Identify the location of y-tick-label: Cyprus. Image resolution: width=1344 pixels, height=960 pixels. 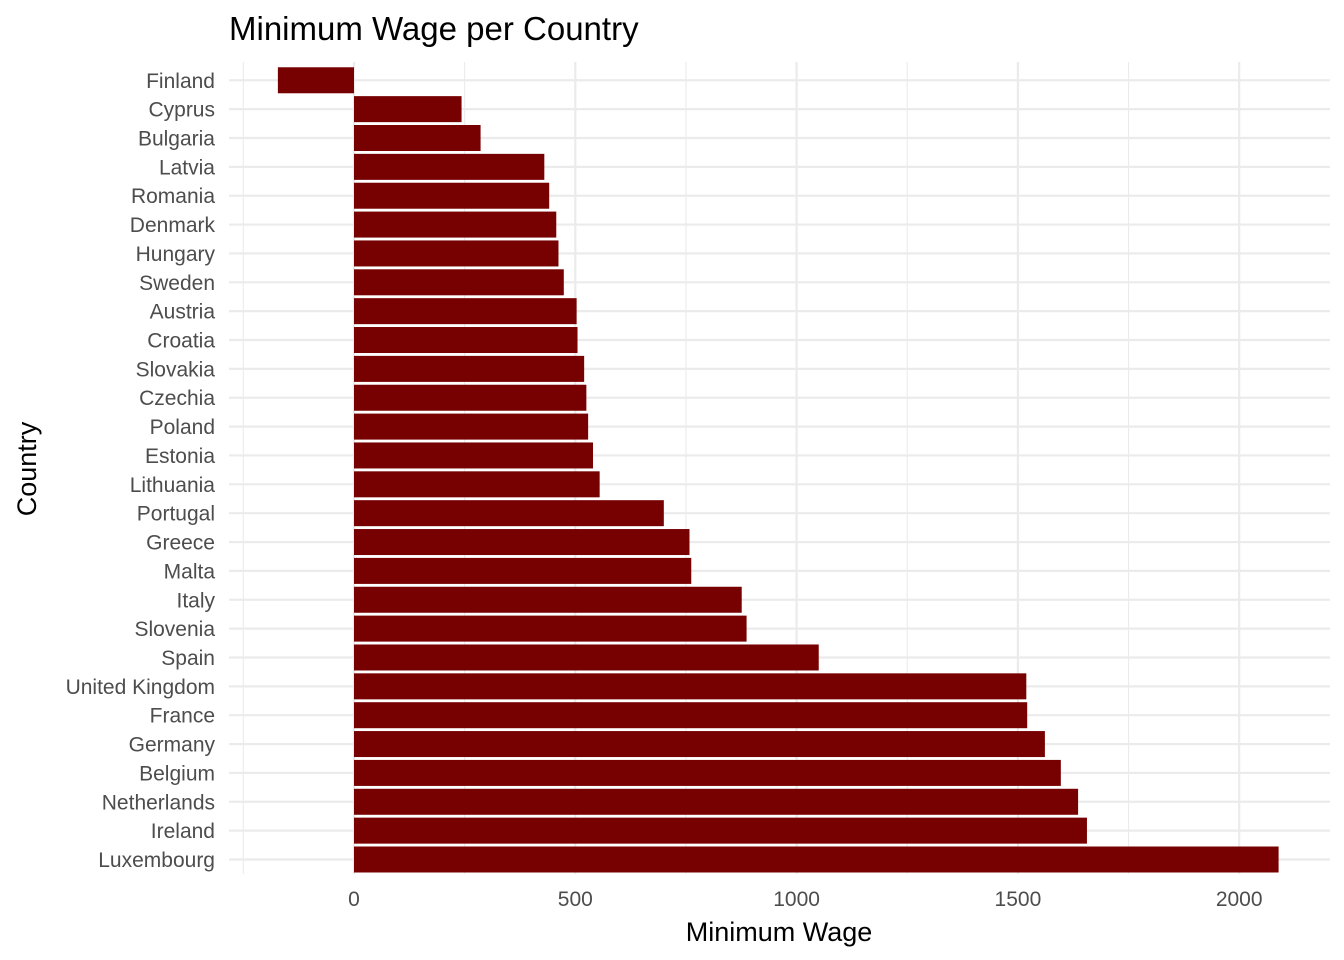
(181, 110).